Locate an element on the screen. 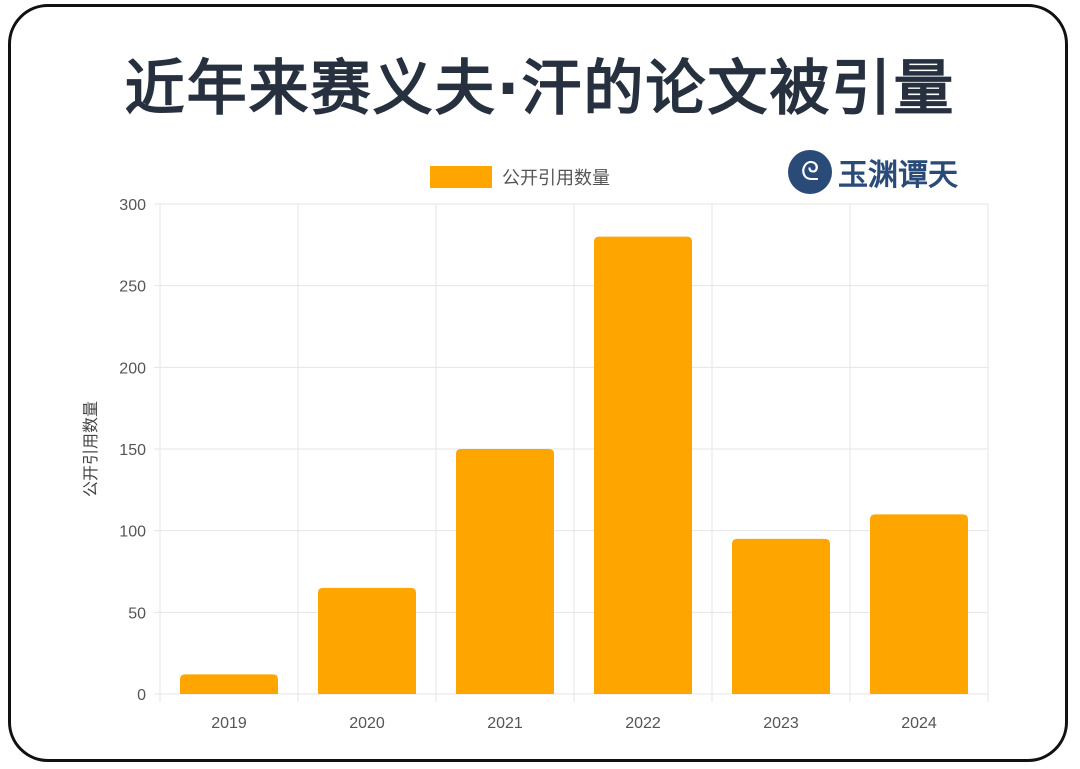 The height and width of the screenshot is (769, 1080). x-tick-label: 2022 is located at coordinates (643, 723).